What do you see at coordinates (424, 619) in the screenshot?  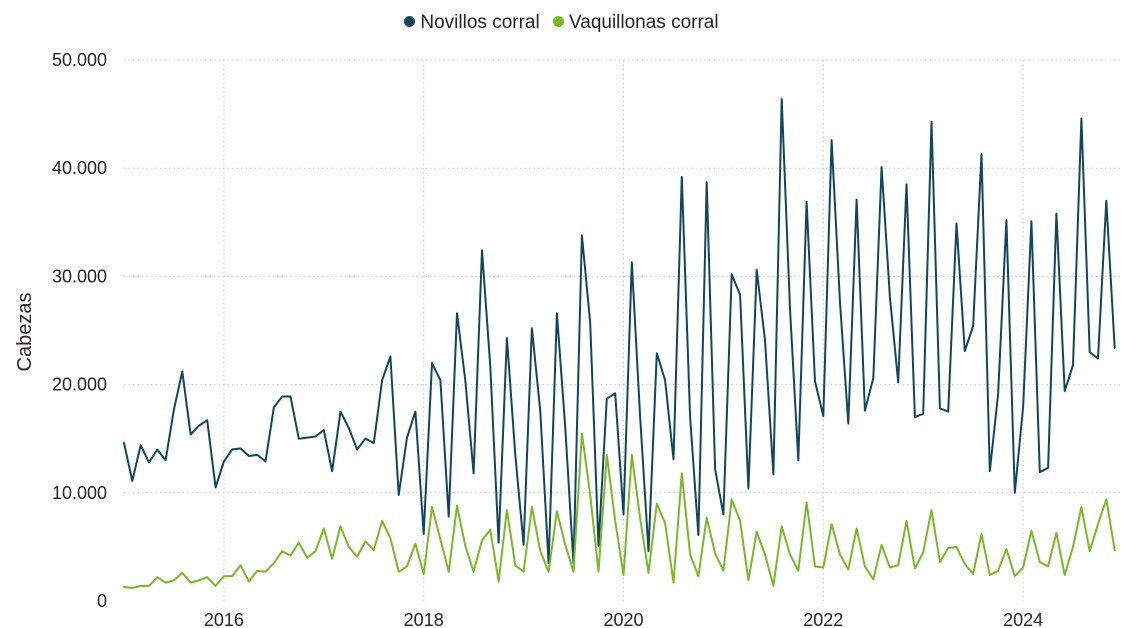 I see `x-tick-label: 2018` at bounding box center [424, 619].